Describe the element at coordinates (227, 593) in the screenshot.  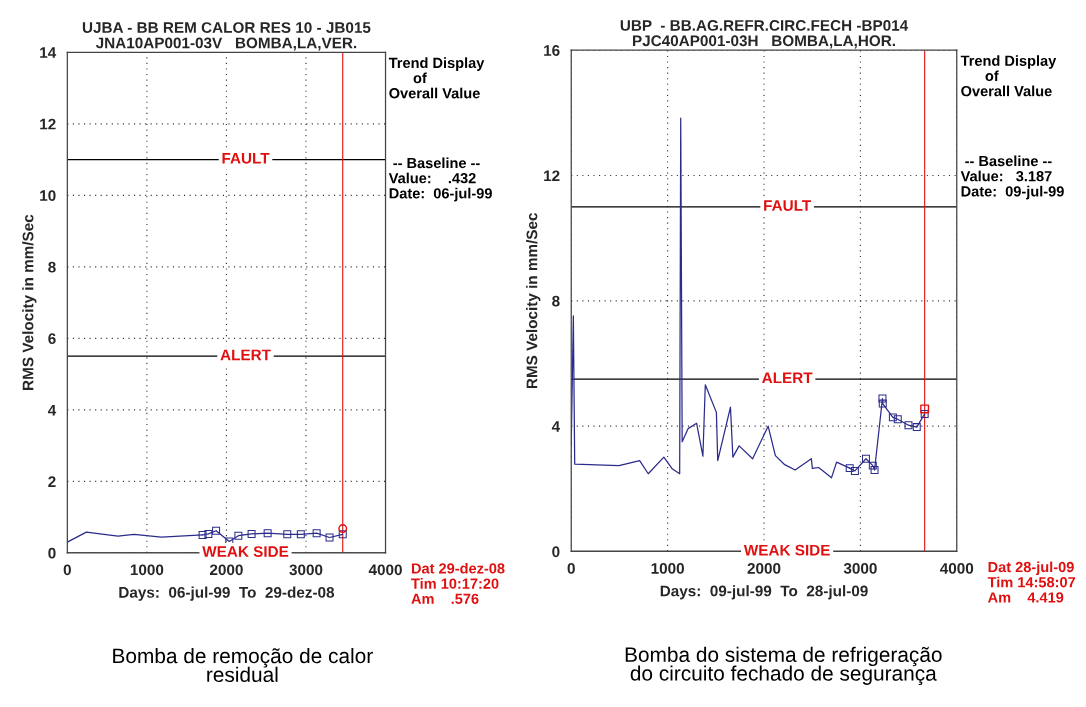
I see `x-axis-title: Days: 06-jul-99 To 29-dez-08` at that location.